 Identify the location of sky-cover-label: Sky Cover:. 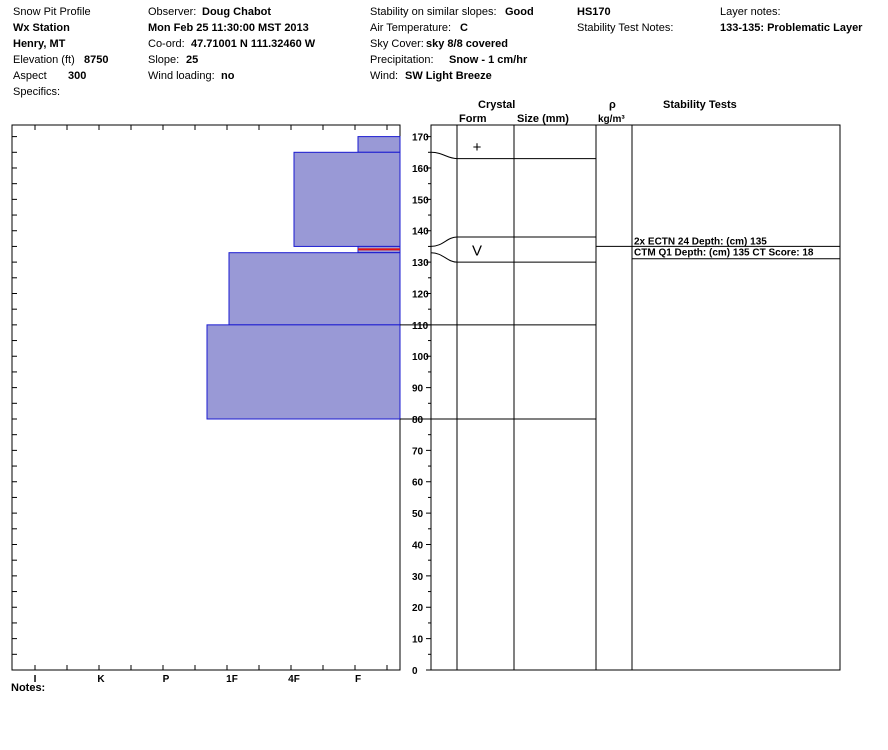
(397, 44).